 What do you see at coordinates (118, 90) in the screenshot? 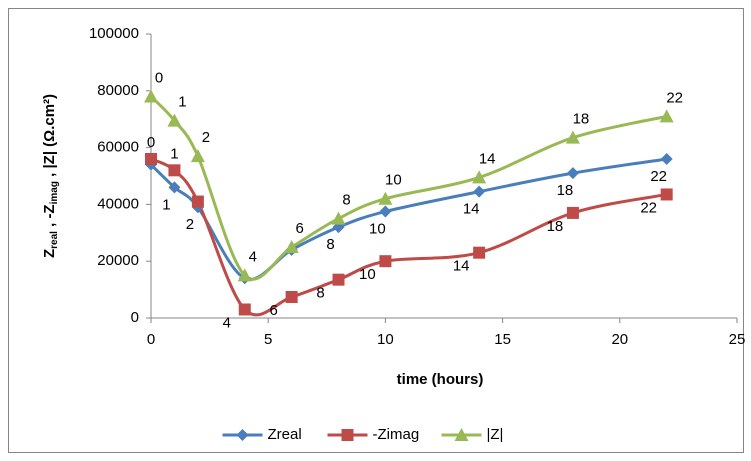
I see `y-tick-label: 80000` at bounding box center [118, 90].